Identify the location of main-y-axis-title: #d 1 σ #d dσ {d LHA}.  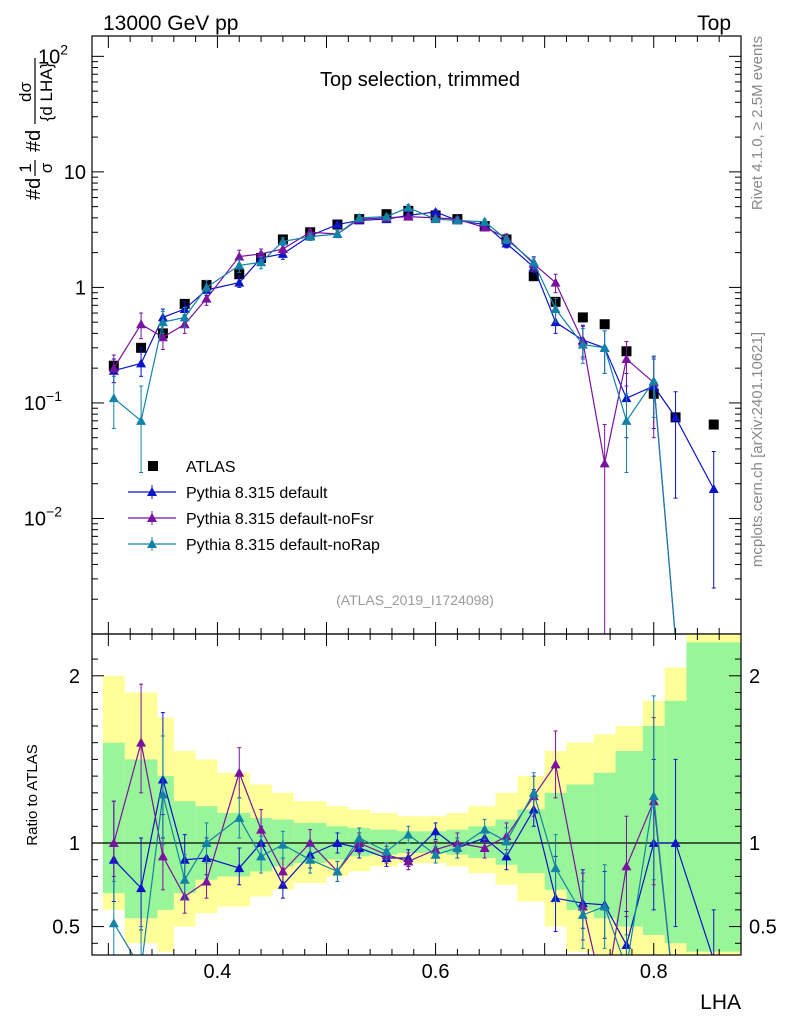
(36, 129).